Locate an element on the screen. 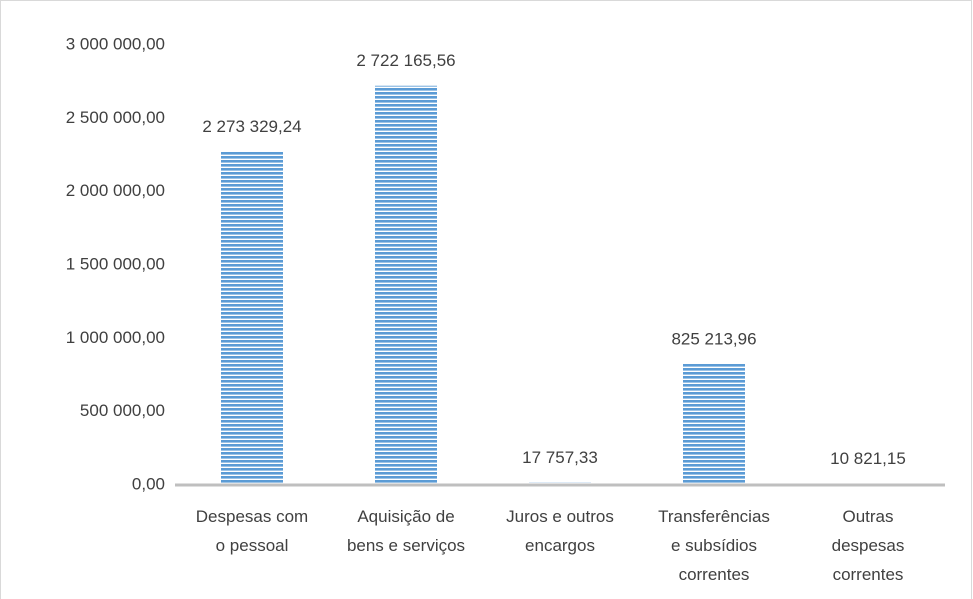 The image size is (973, 599). x-tick-label: Outras despesas correntes is located at coordinates (868, 545).